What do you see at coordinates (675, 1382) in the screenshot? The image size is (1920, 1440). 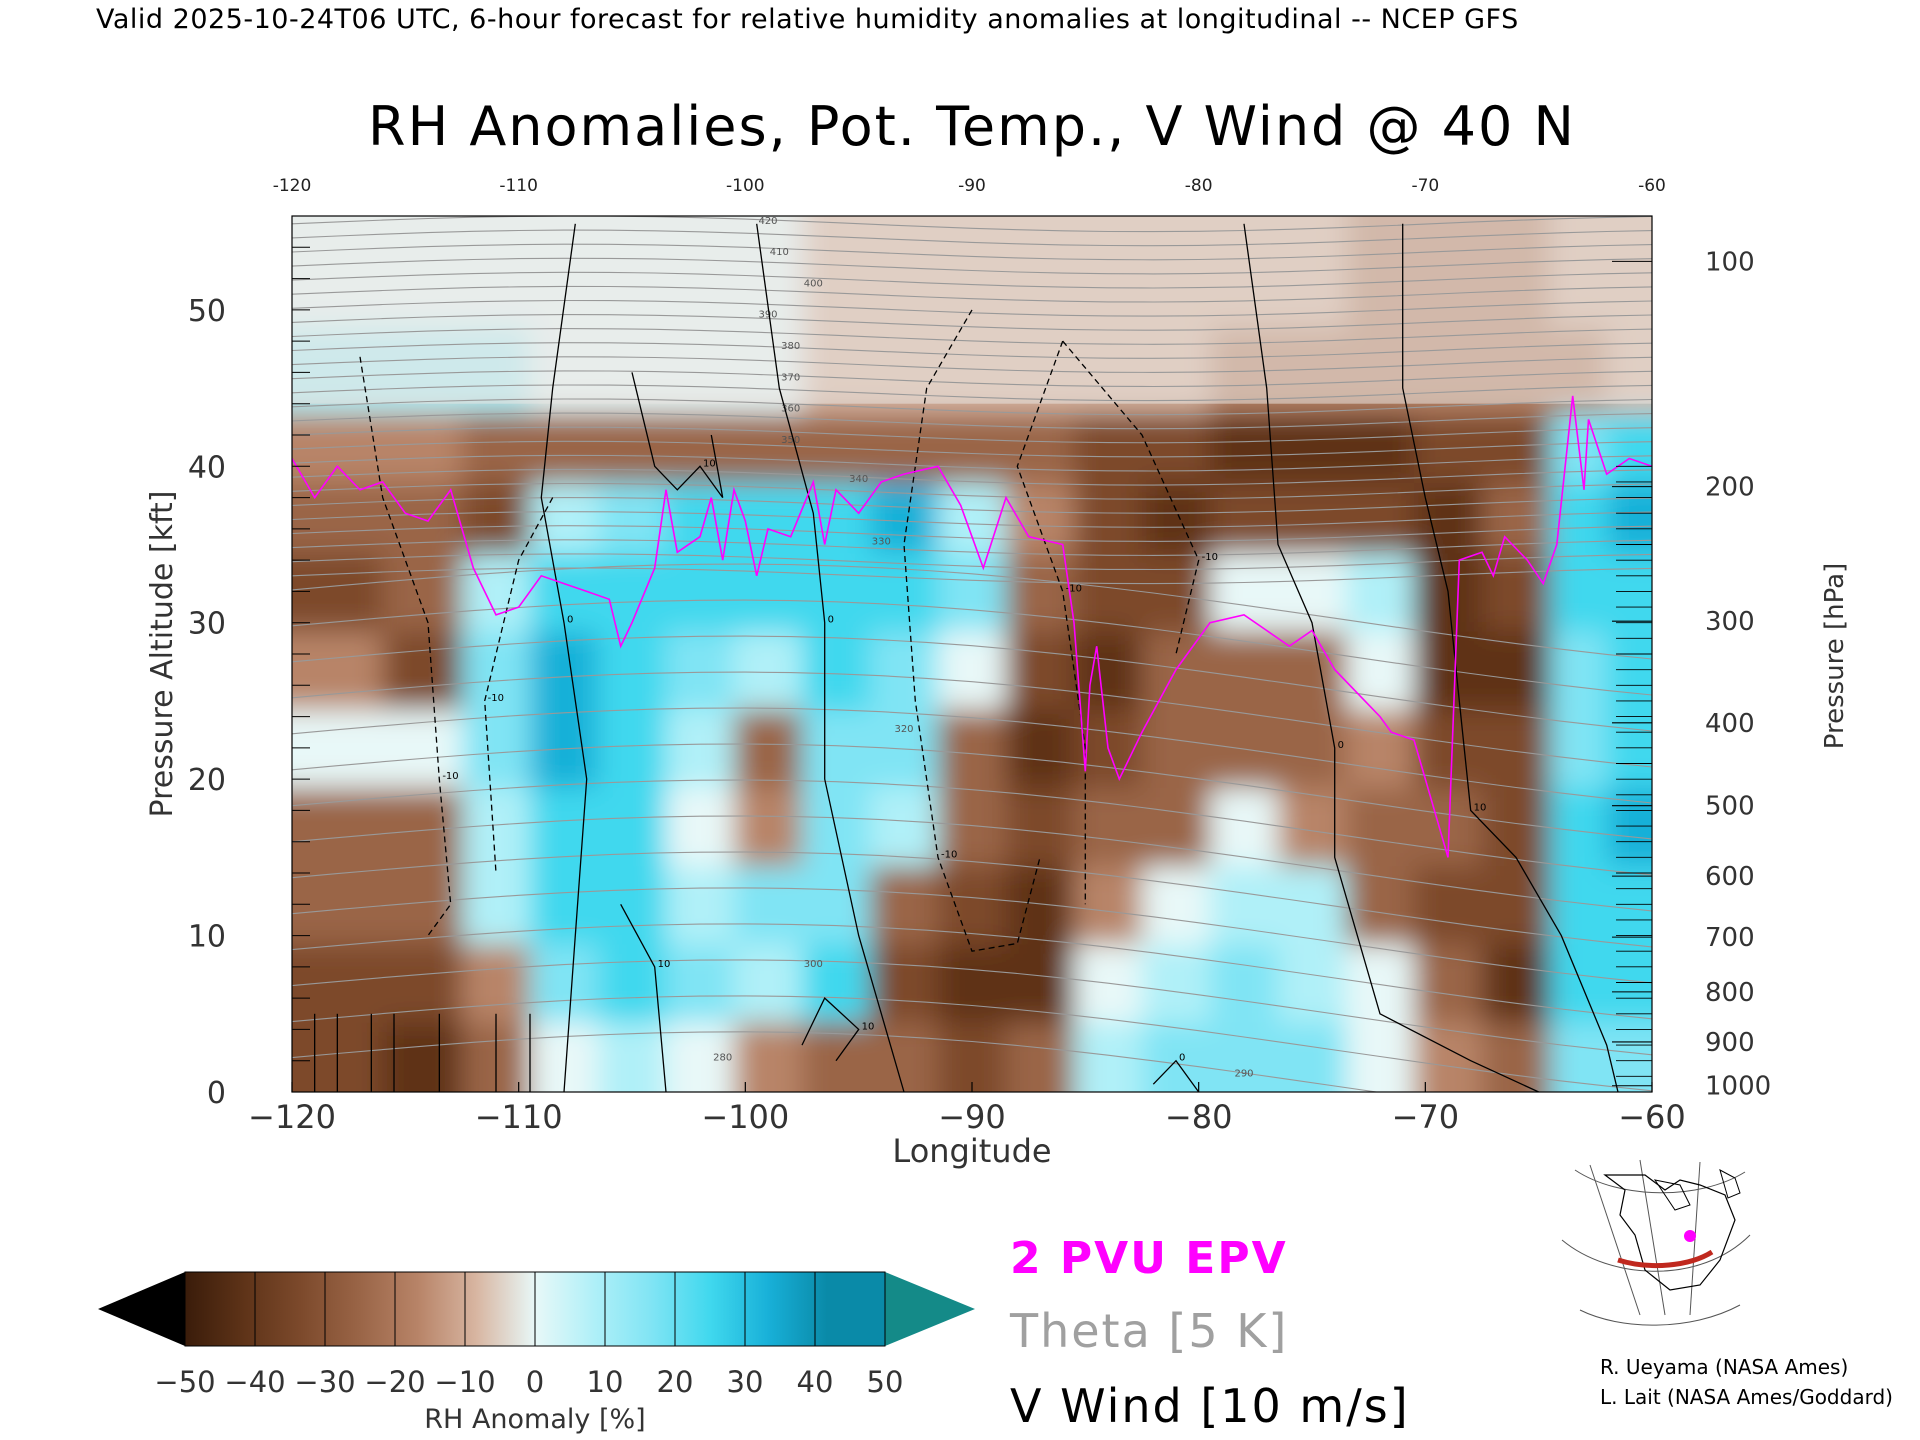 I see `colorbar-tick-label: 20` at bounding box center [675, 1382].